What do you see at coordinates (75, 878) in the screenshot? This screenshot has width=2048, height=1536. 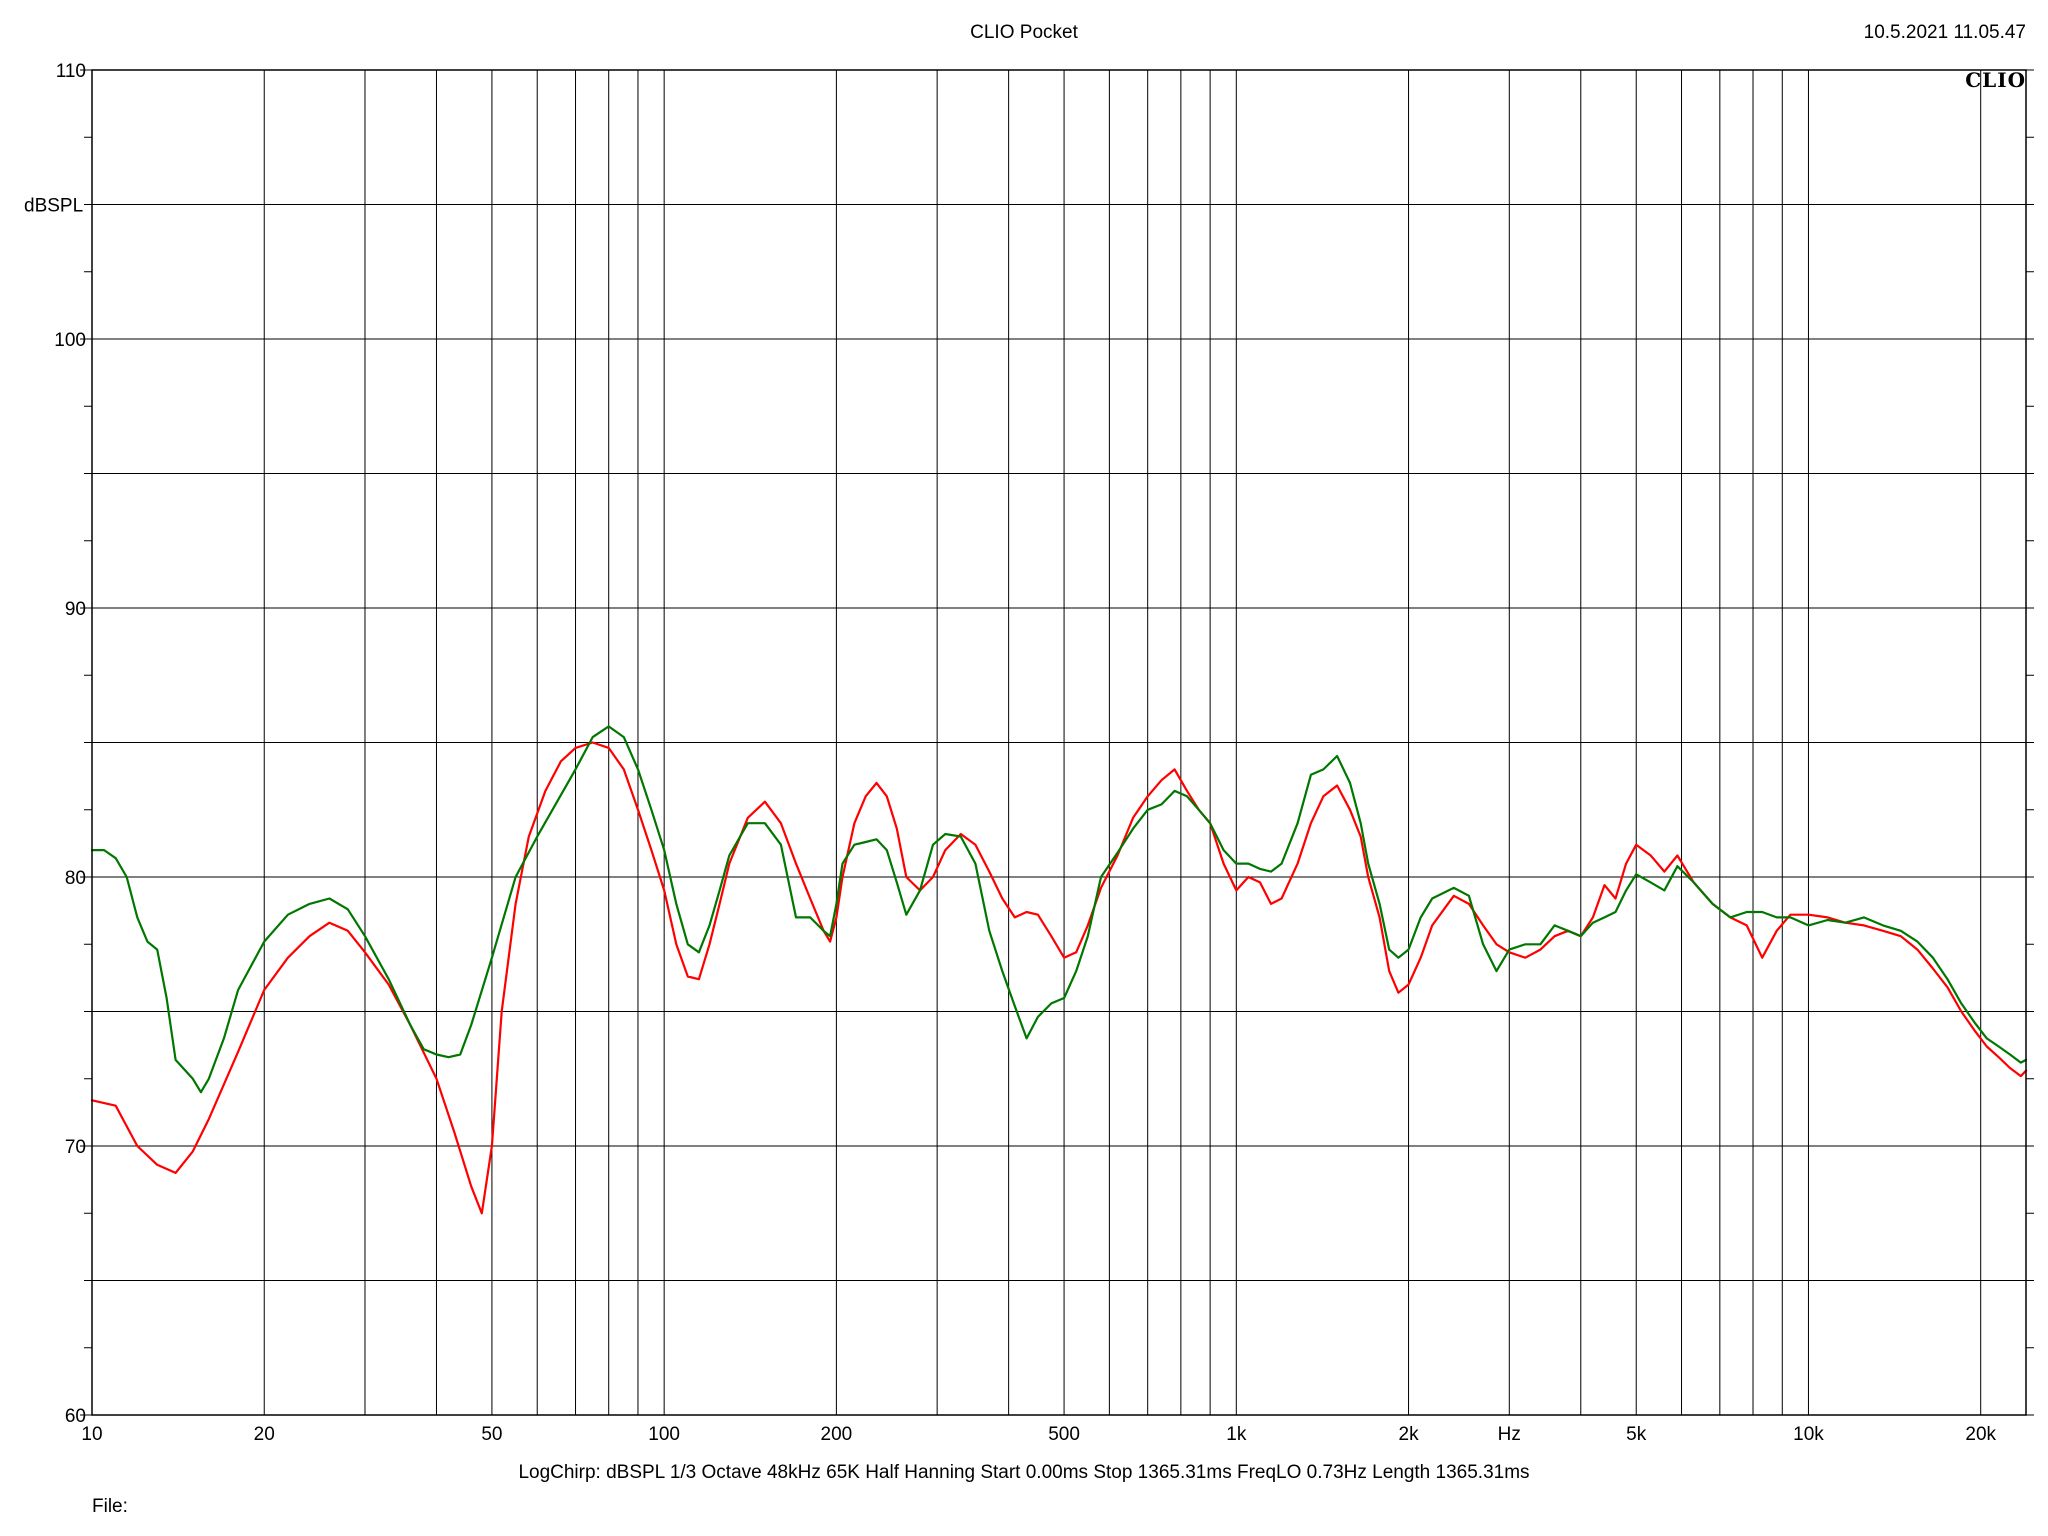 I see `y-tick-label: 80` at bounding box center [75, 878].